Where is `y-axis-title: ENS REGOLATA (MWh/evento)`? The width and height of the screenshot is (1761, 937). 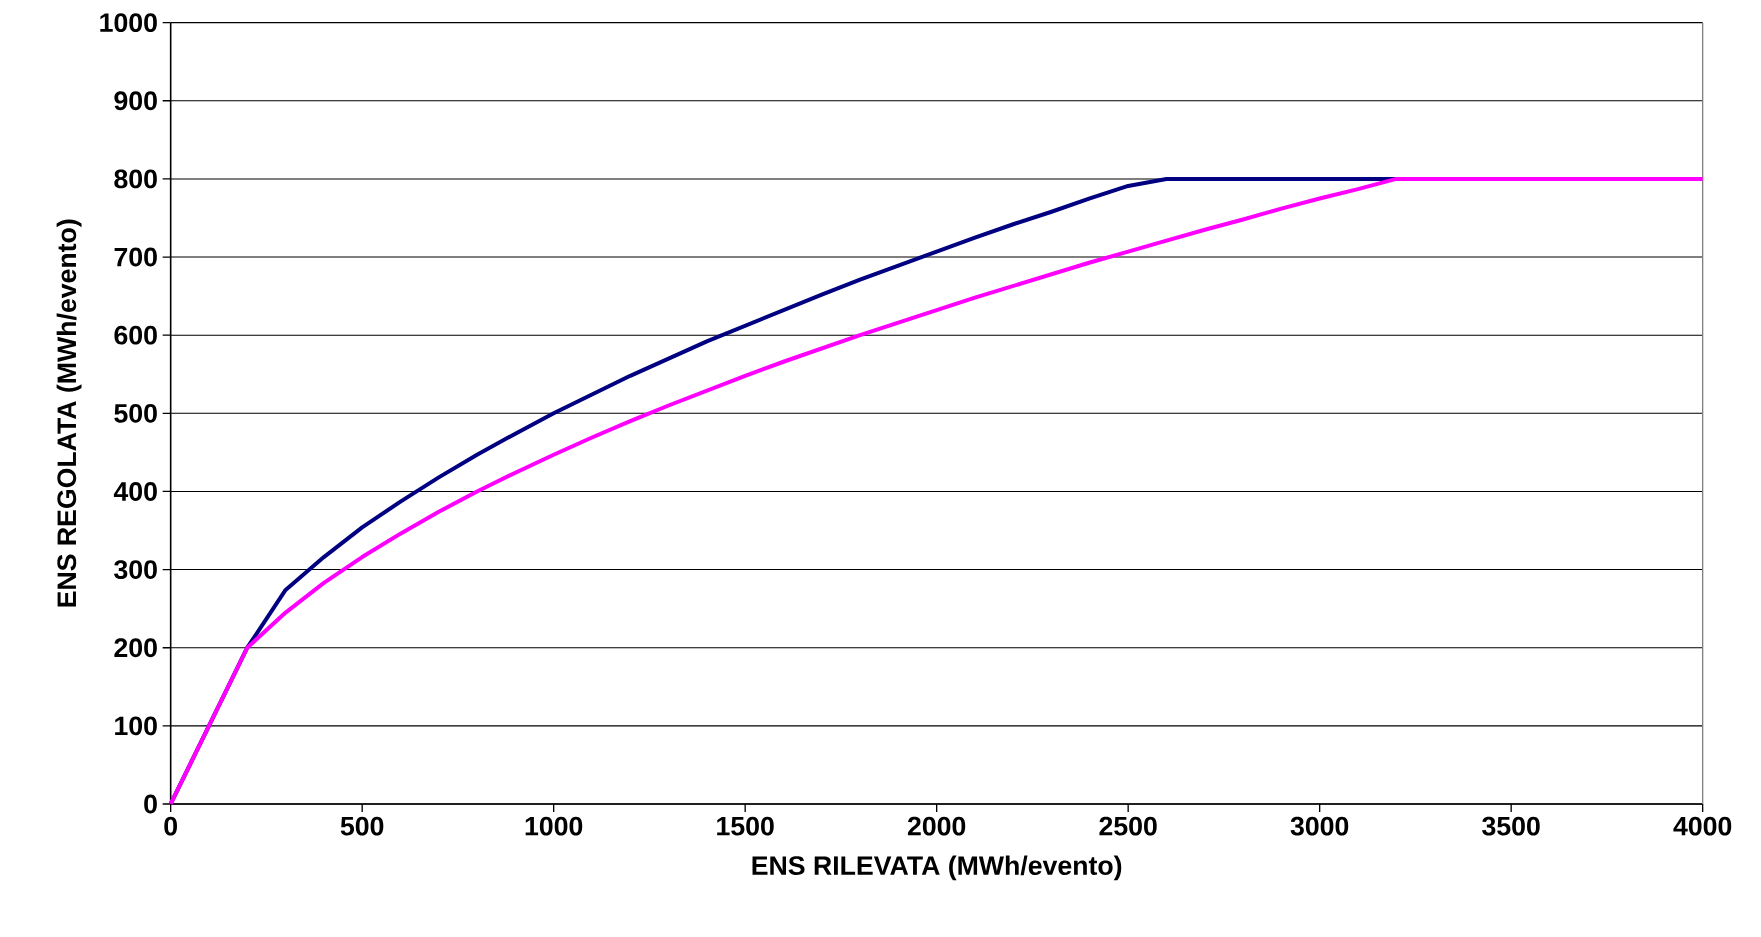 y-axis-title: ENS REGOLATA (MWh/evento) is located at coordinates (69, 413).